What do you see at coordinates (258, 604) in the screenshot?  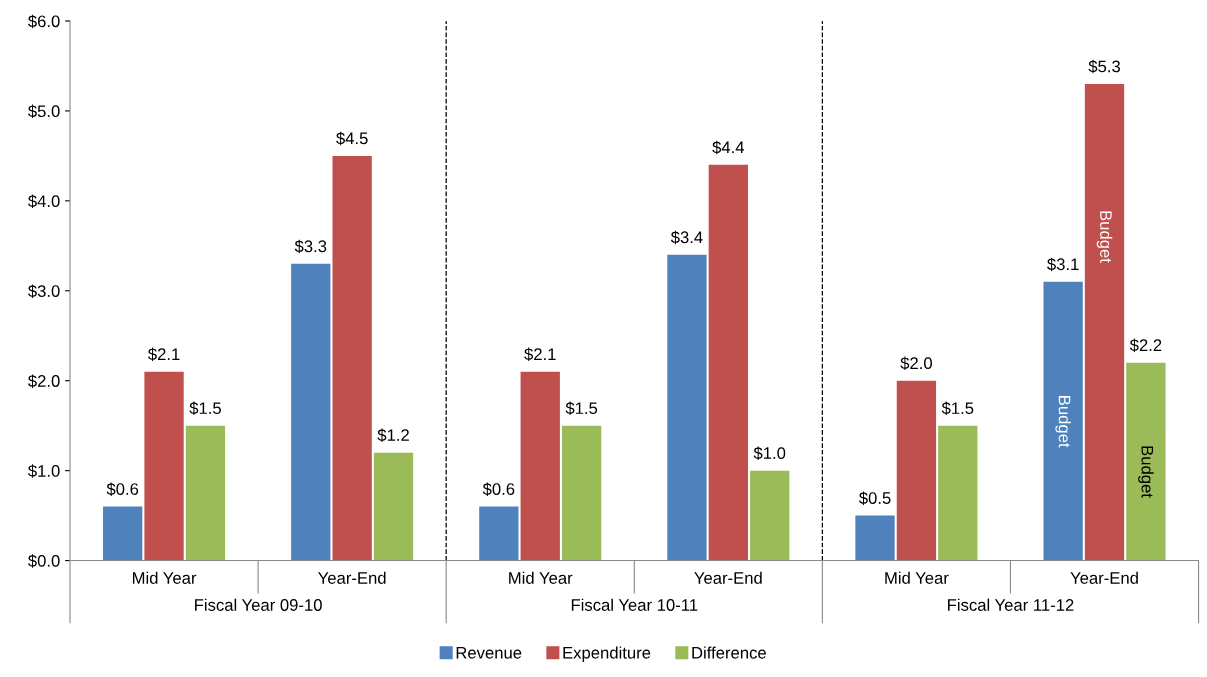 I see `text: Fiscal Year 09-10` at bounding box center [258, 604].